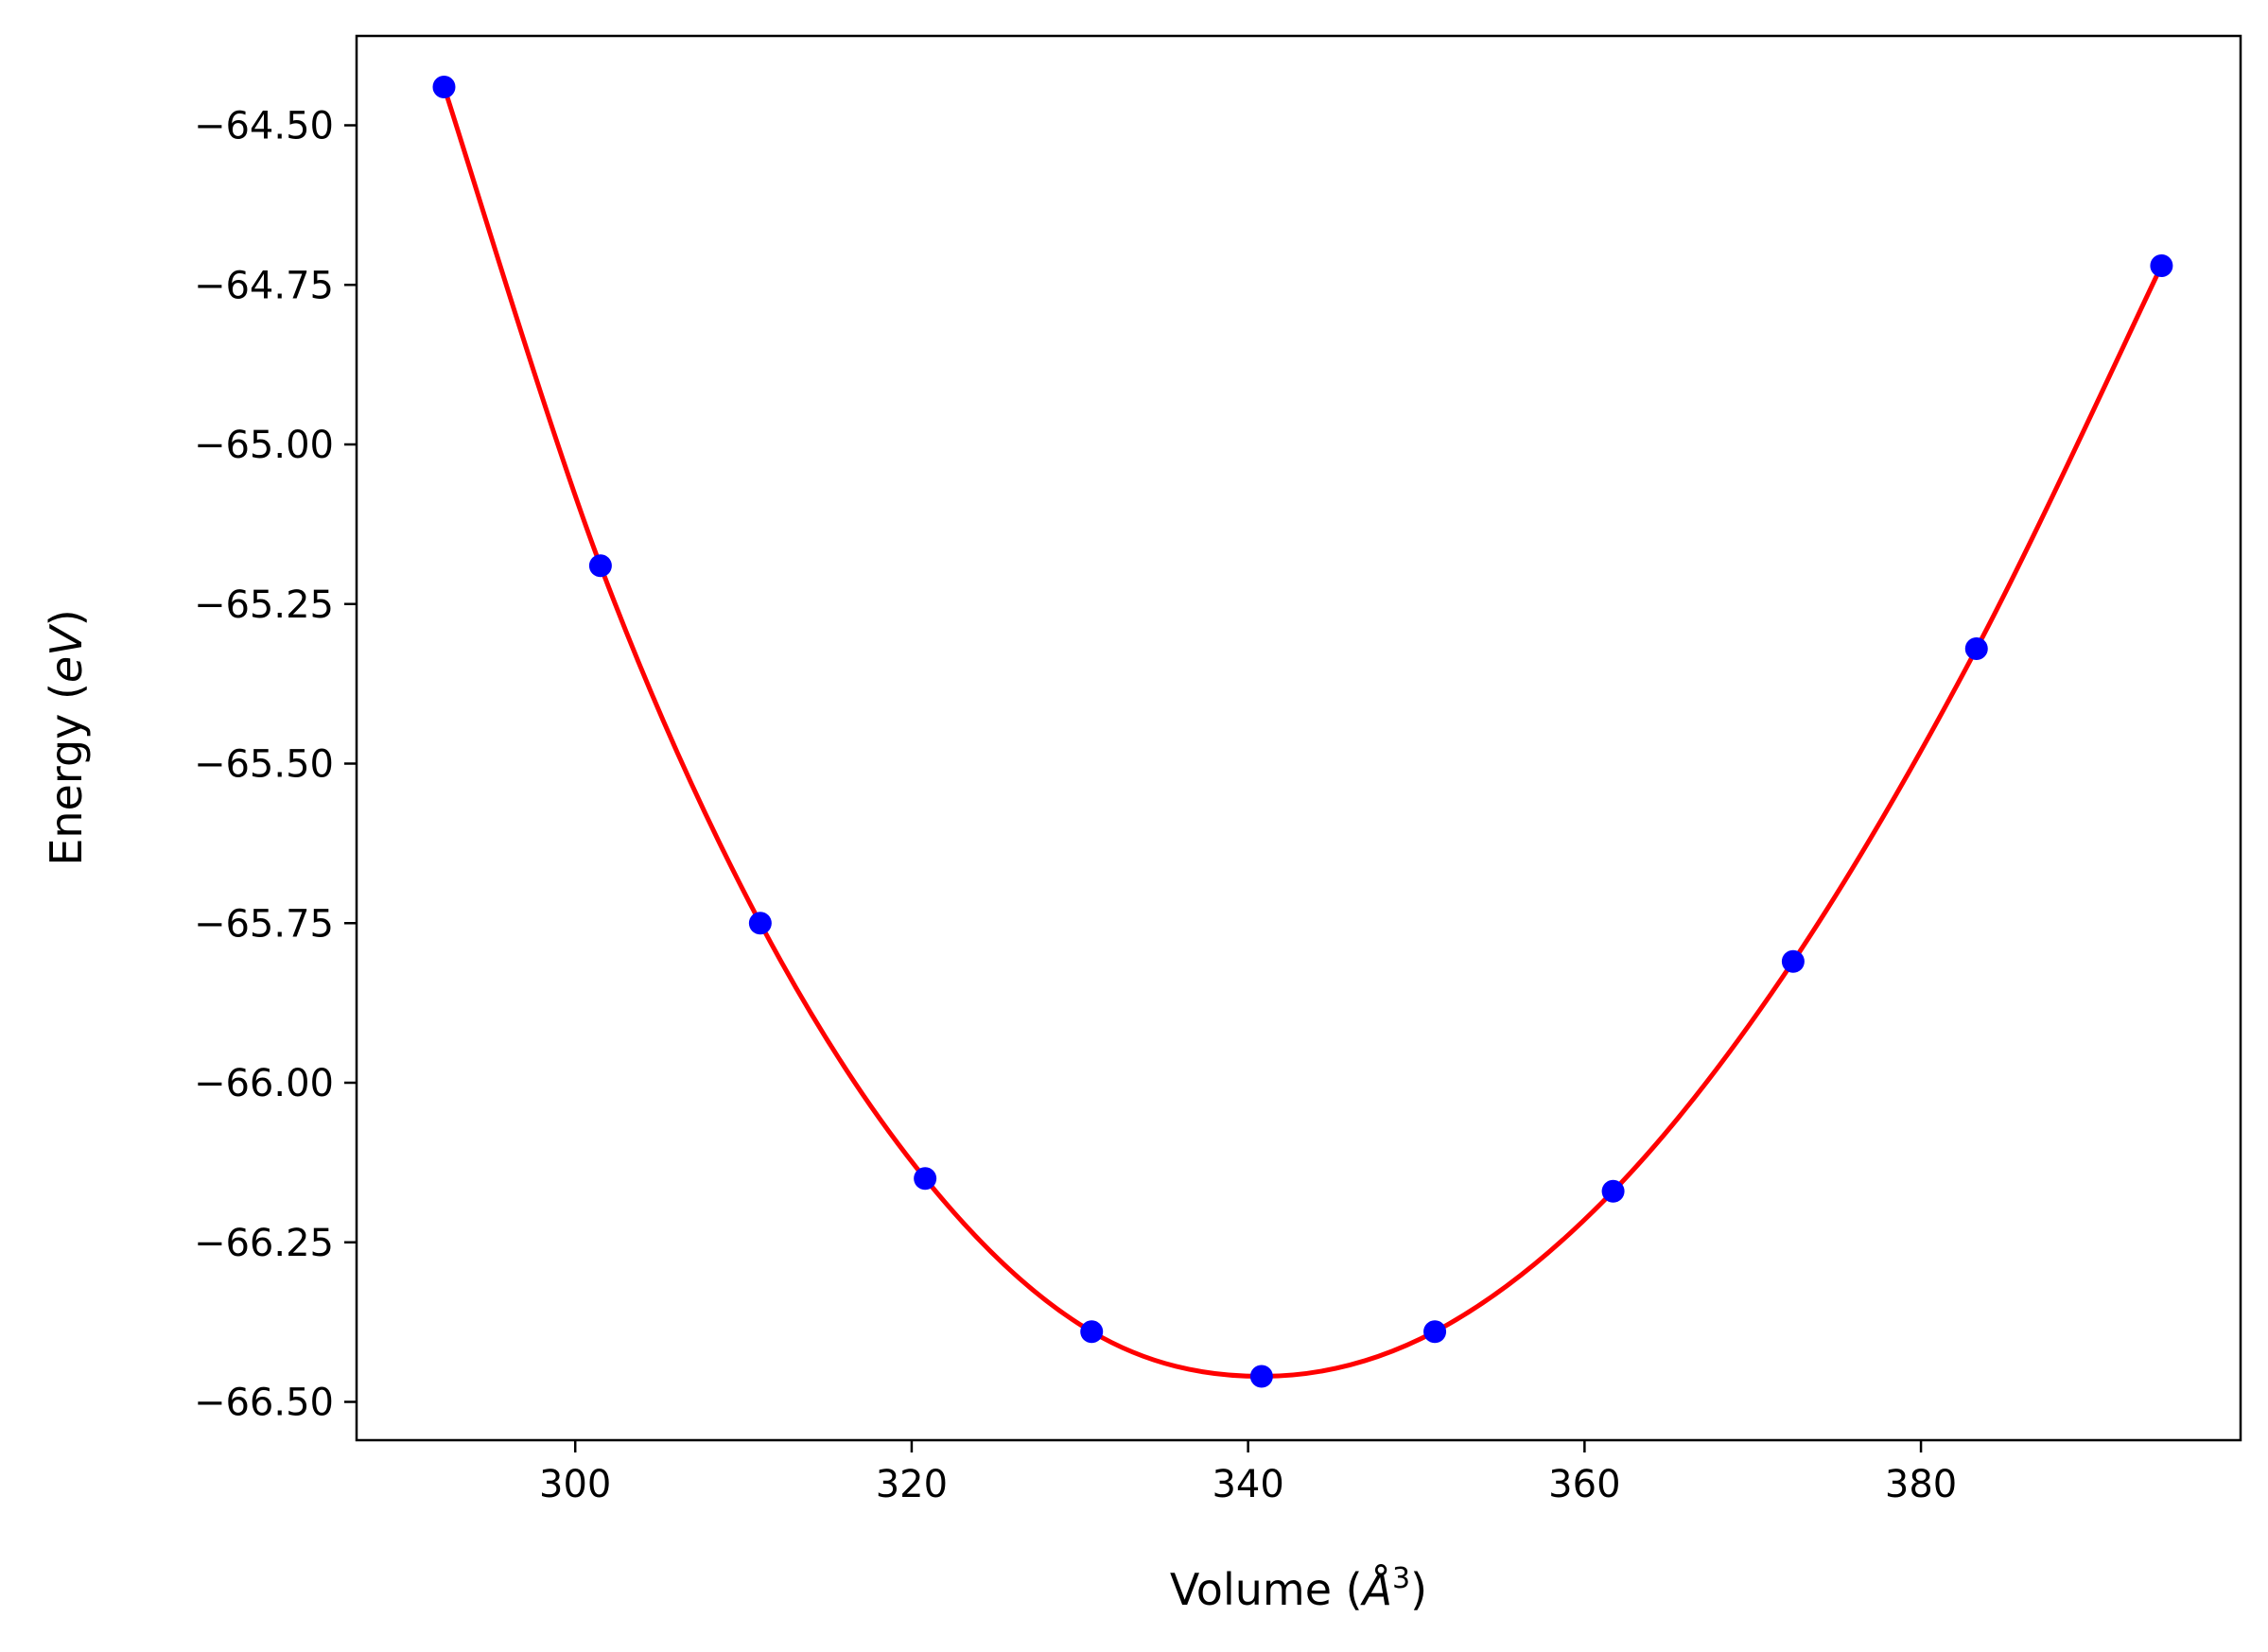 This screenshot has width=2268, height=1652. What do you see at coordinates (912, 1485) in the screenshot?
I see `x-tick-label: 320` at bounding box center [912, 1485].